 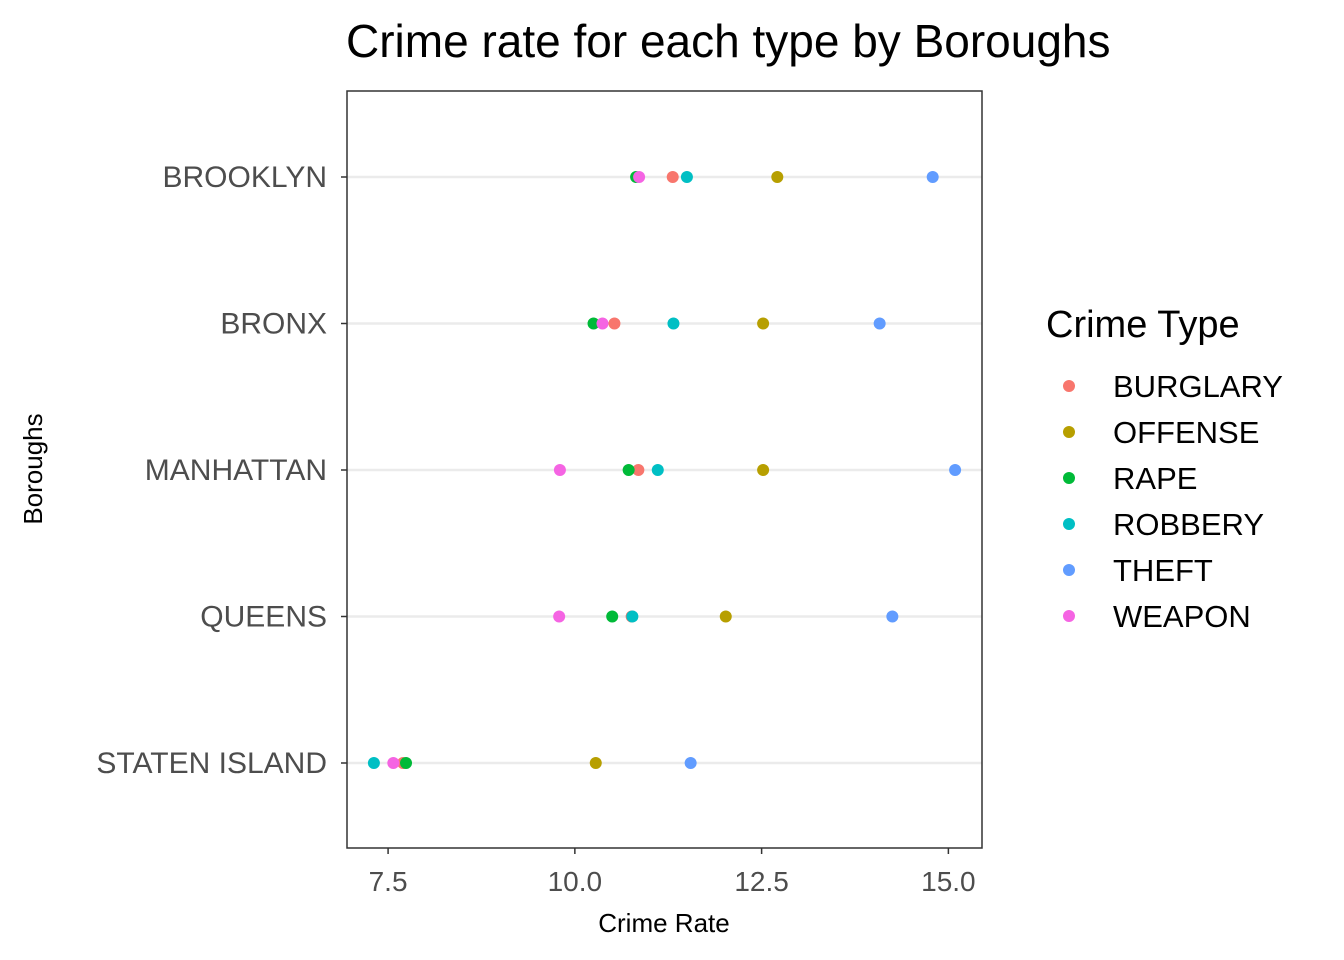 What do you see at coordinates (879, 323) in the screenshot?
I see `point-theft-bronx` at bounding box center [879, 323].